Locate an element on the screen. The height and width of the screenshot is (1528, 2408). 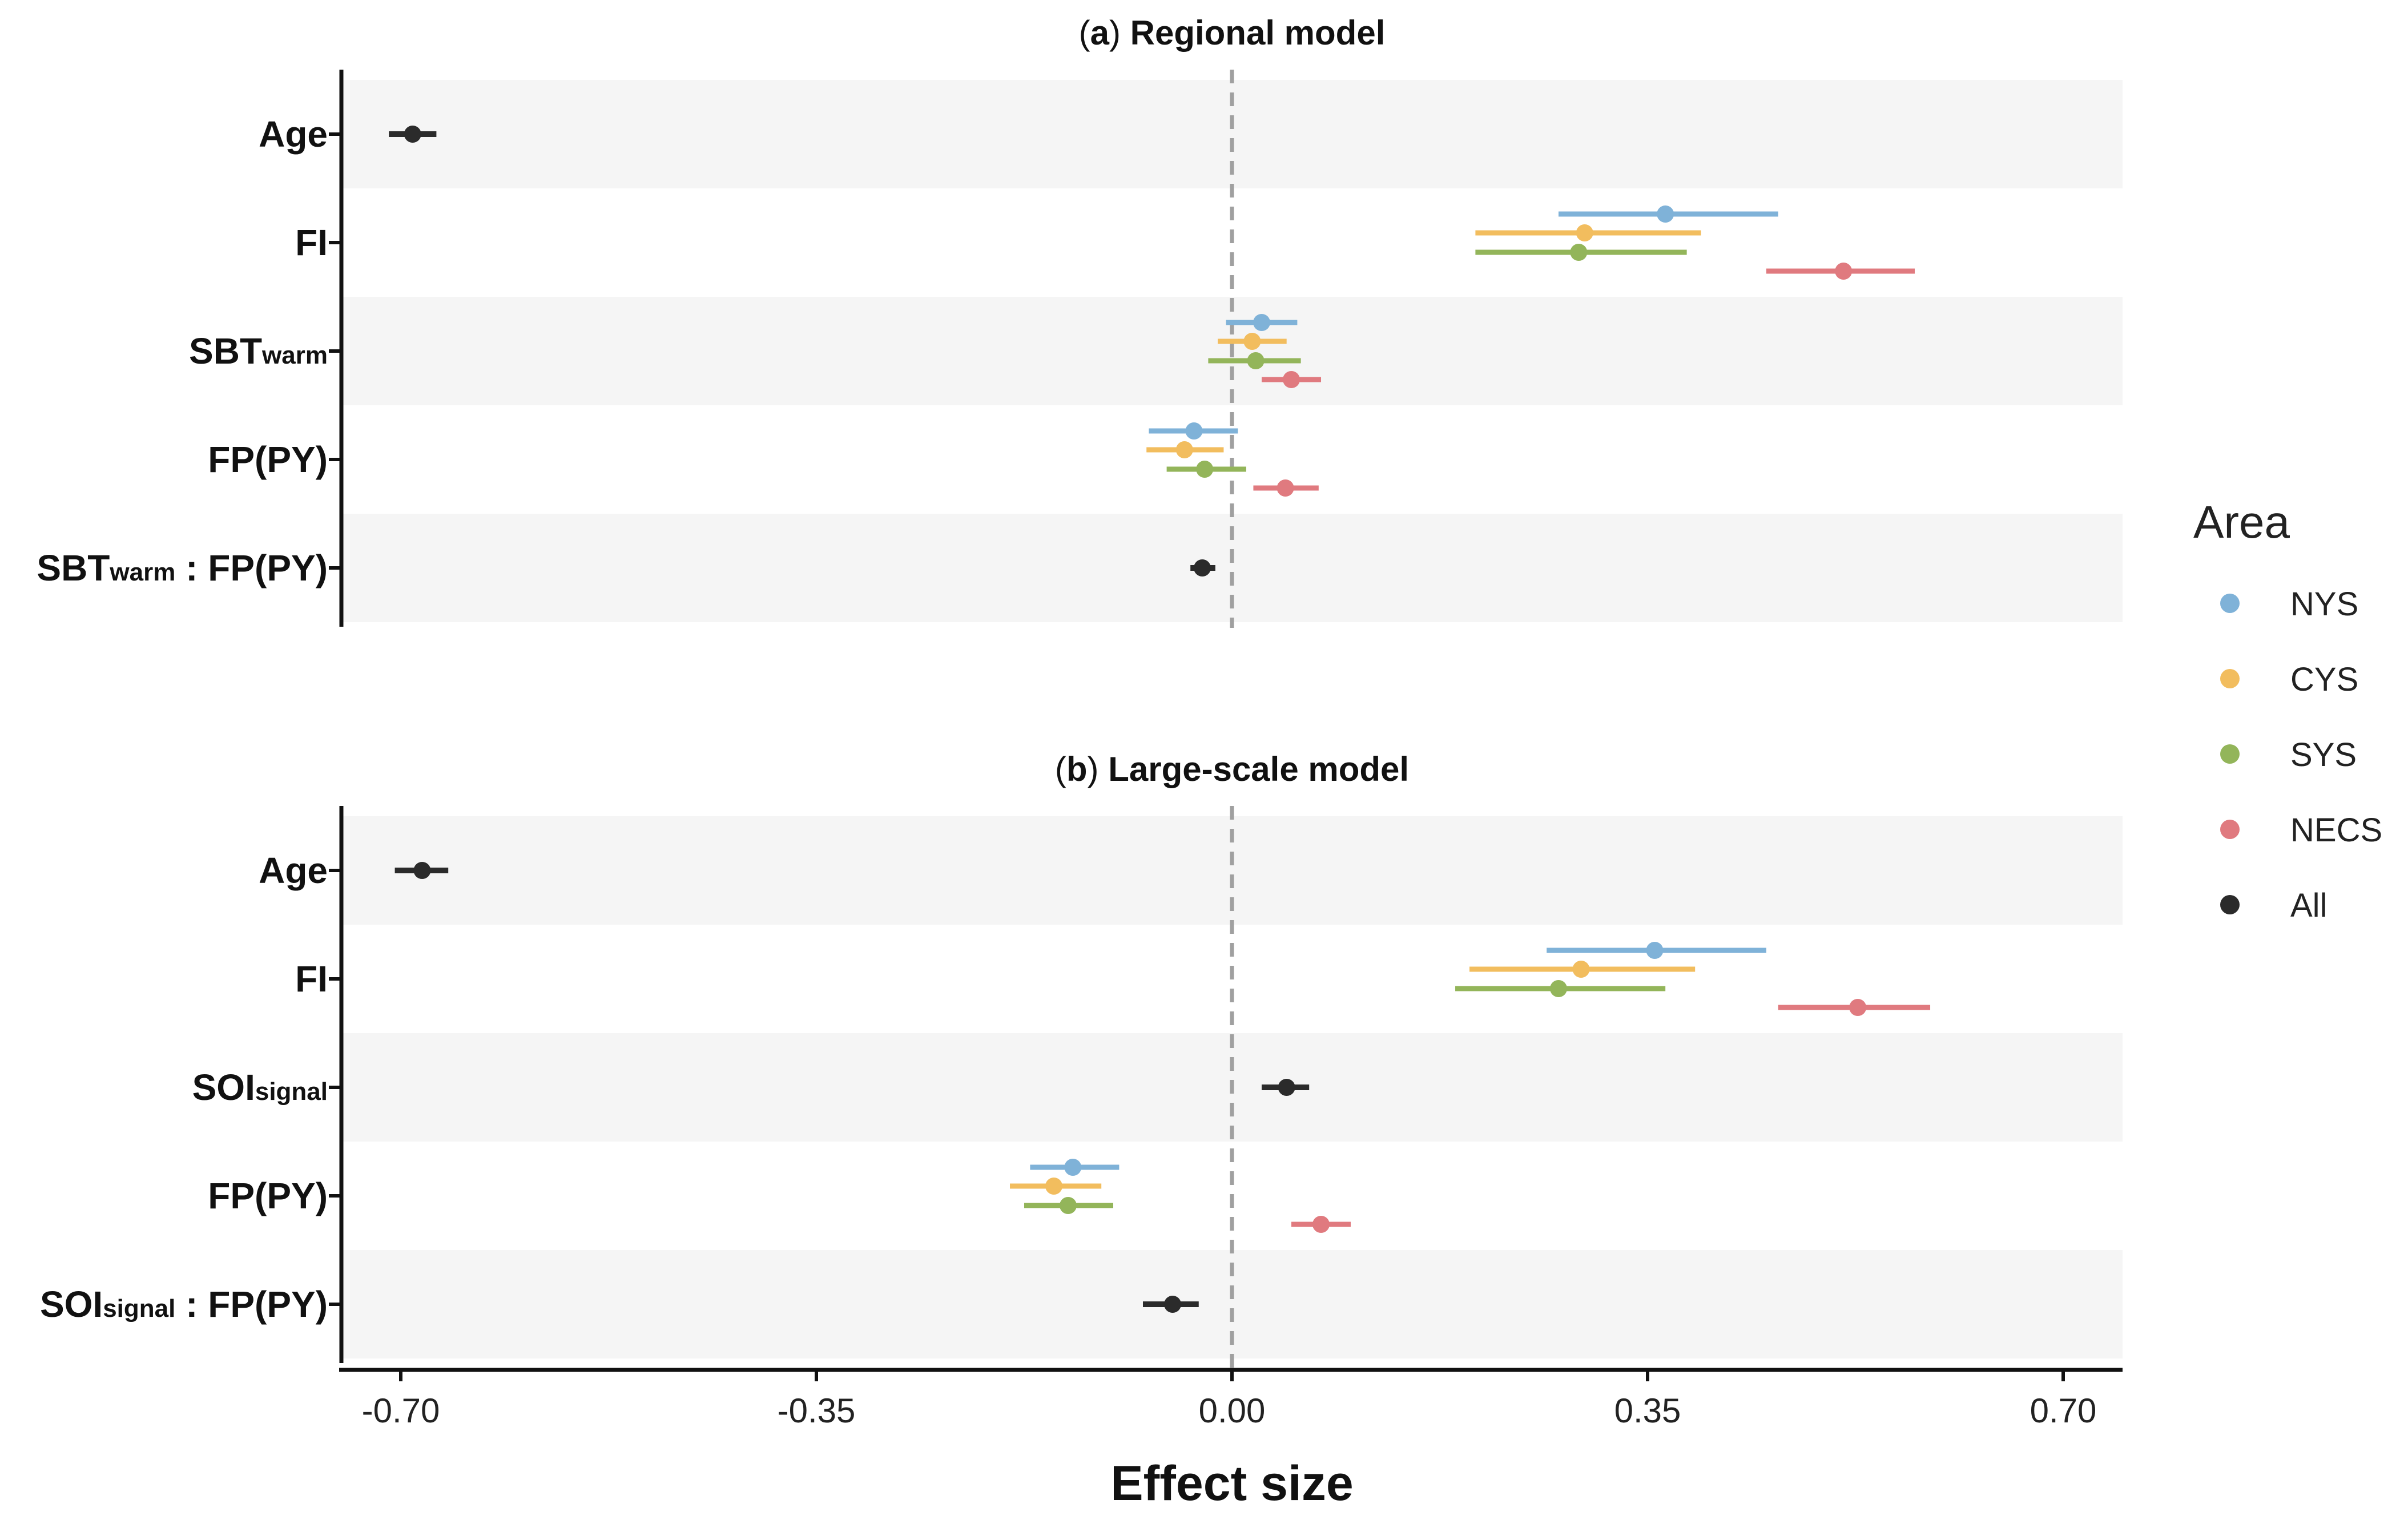
x-axis-label: Effect size is located at coordinates (1231, 1483).